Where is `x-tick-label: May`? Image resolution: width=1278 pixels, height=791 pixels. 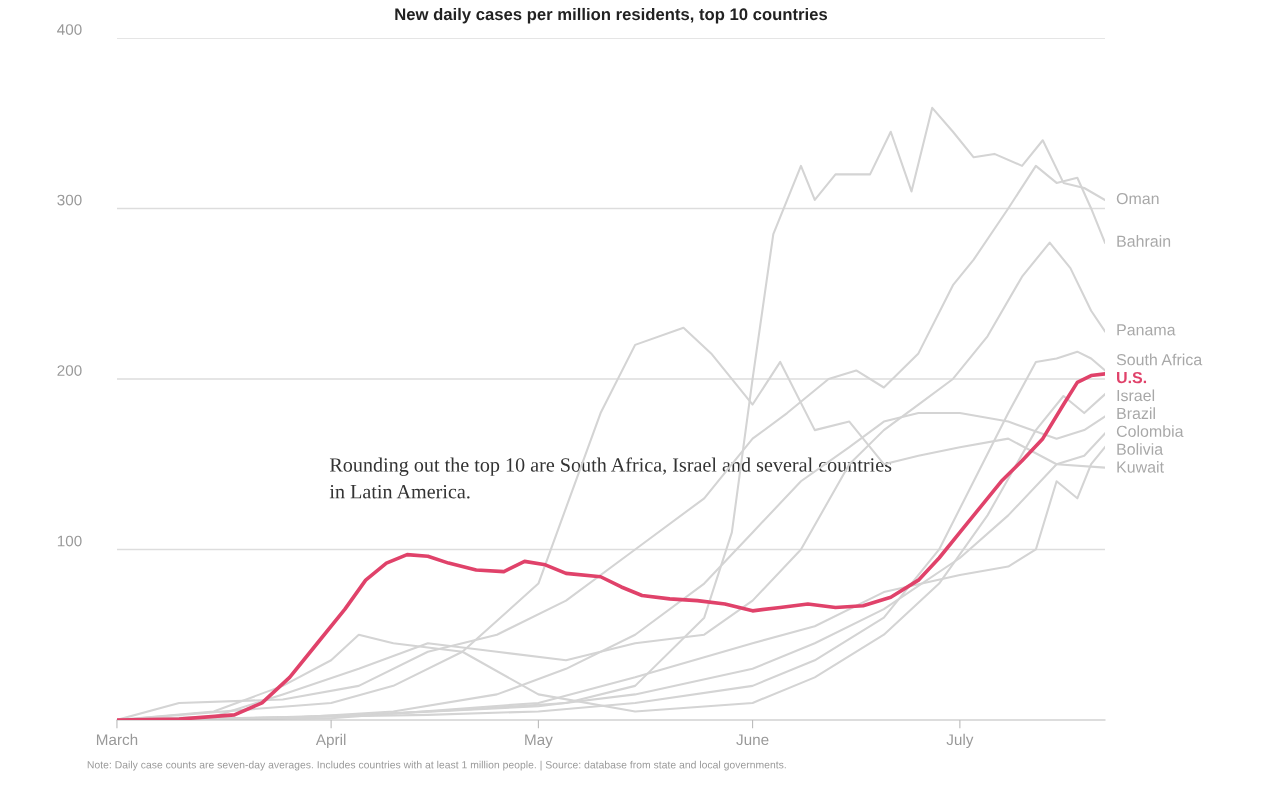
x-tick-label: May is located at coordinates (539, 741).